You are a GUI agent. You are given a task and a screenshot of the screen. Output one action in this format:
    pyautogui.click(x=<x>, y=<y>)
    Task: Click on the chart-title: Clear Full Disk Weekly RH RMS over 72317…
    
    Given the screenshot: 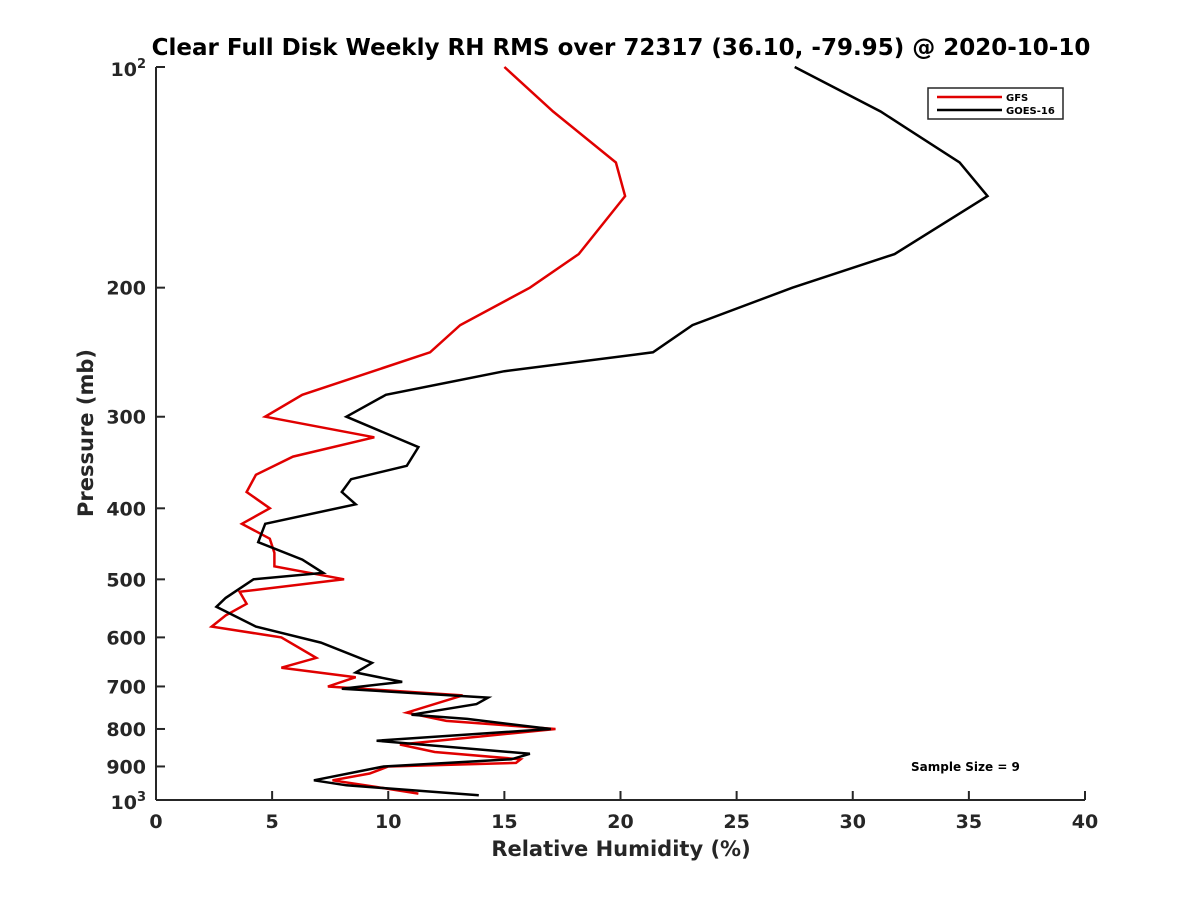 What is the action you would take?
    pyautogui.click(x=621, y=48)
    